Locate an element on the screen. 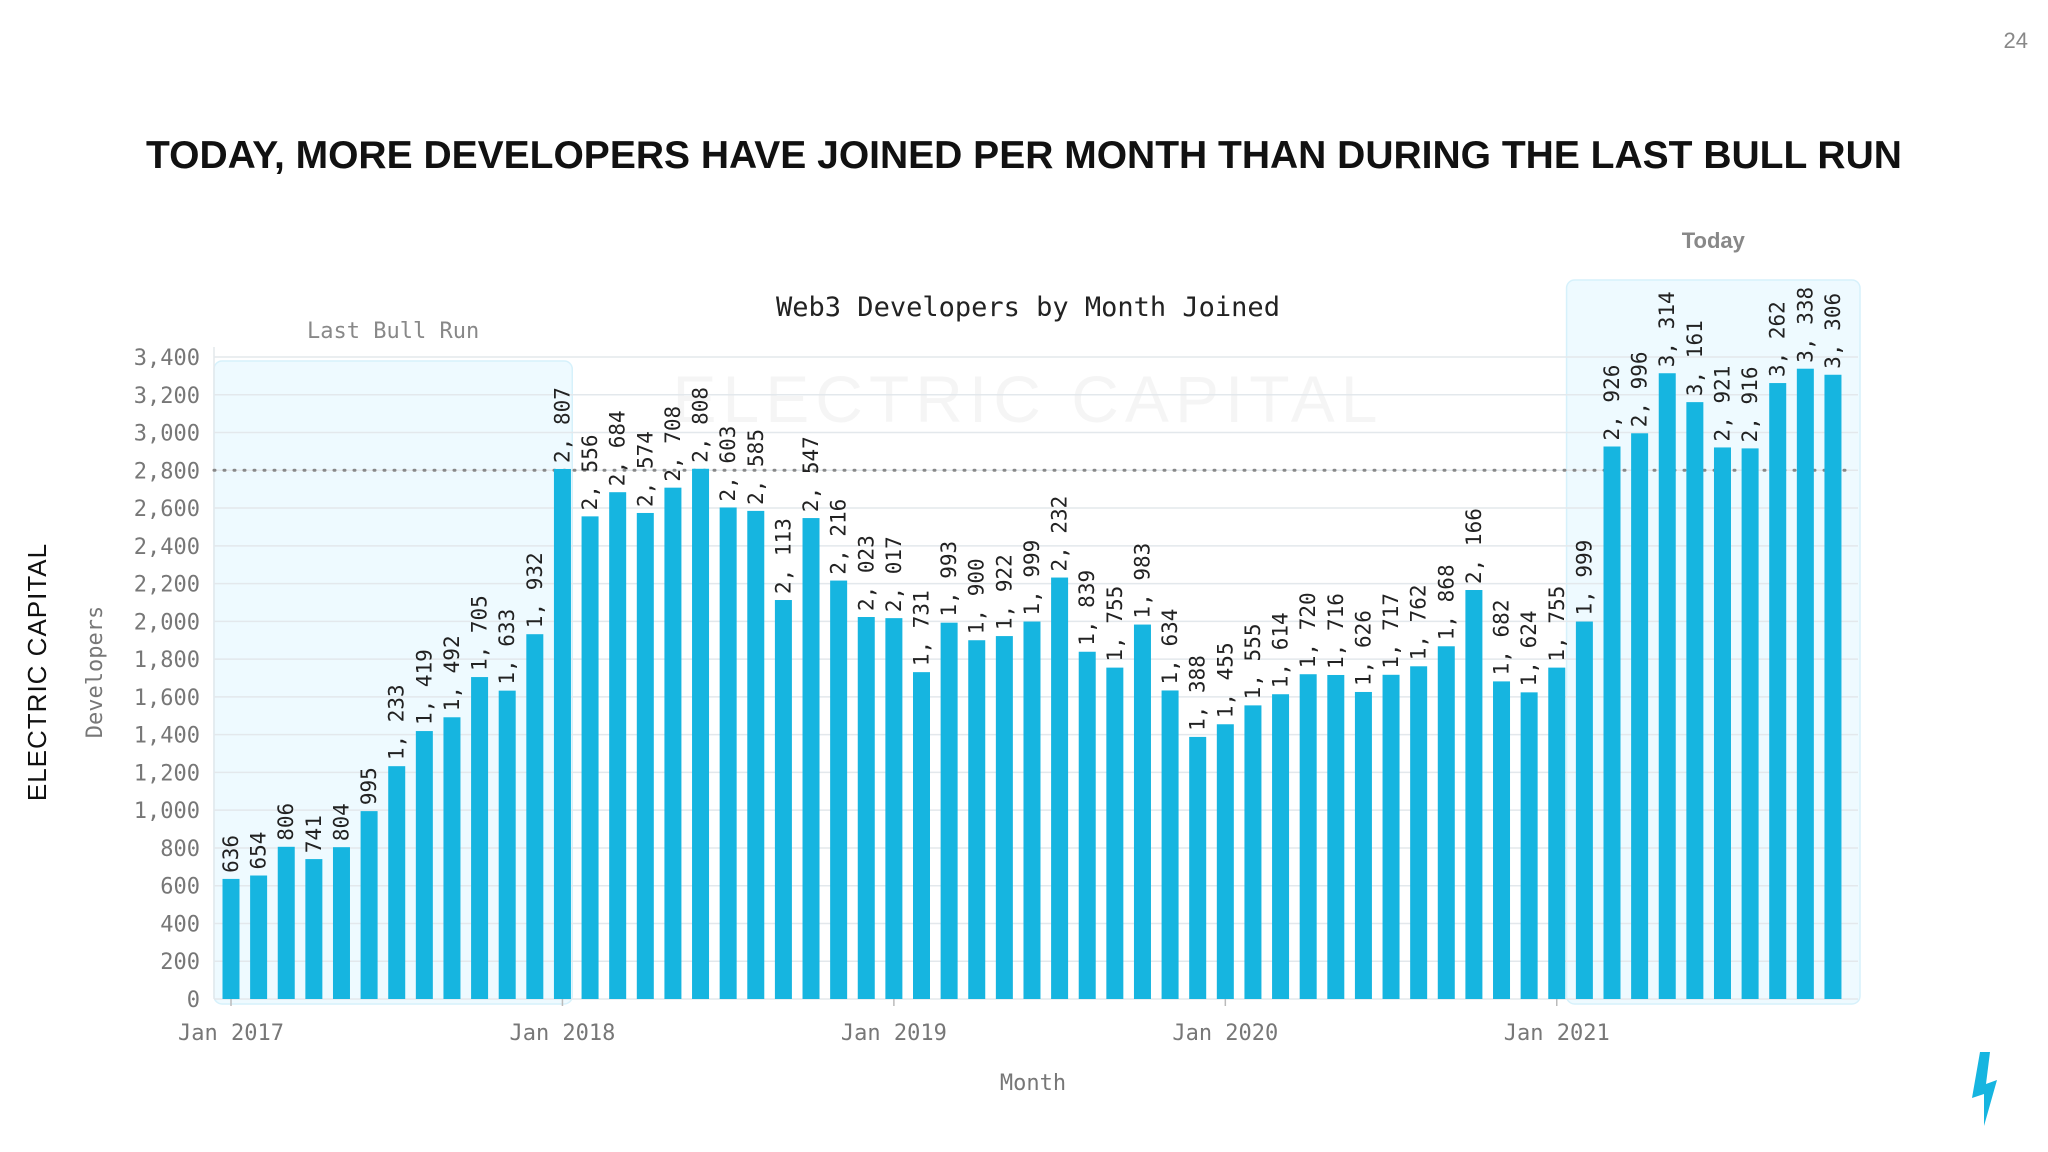 The width and height of the screenshot is (2048, 1152). bar-value-label: 806 is located at coordinates (286, 822).